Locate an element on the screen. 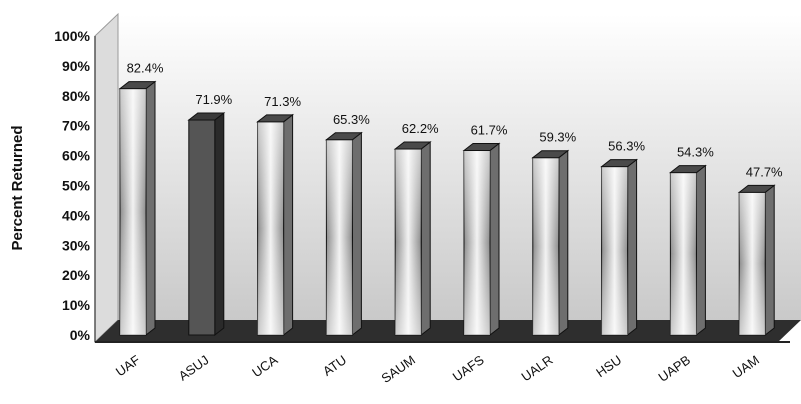 The width and height of the screenshot is (801, 404). y-tick-label: 30% is located at coordinates (76, 245).